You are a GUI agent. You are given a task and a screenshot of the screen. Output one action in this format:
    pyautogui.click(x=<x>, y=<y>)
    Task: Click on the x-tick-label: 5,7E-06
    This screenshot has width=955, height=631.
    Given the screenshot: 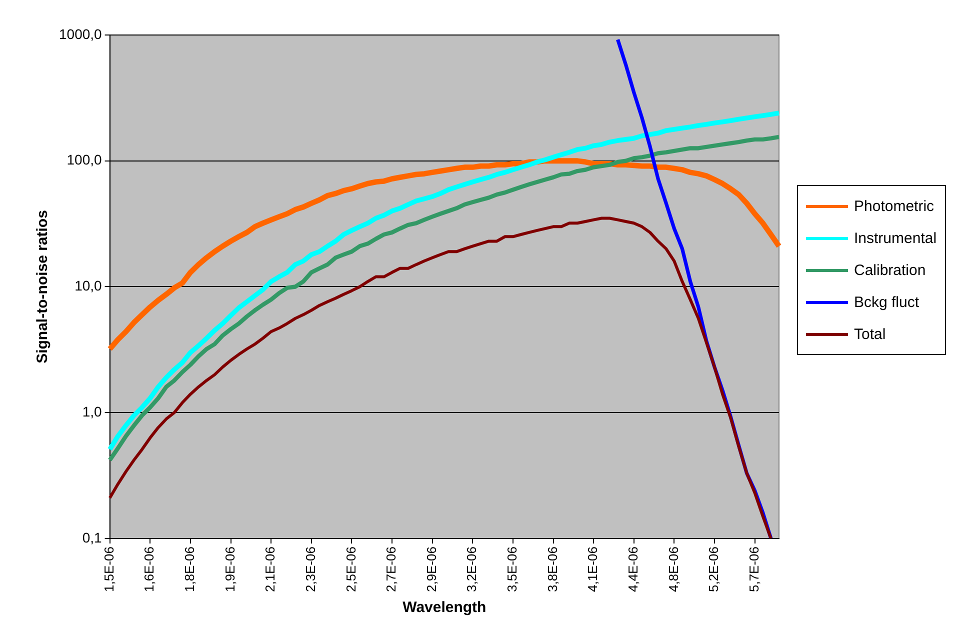 What is the action you would take?
    pyautogui.click(x=754, y=569)
    